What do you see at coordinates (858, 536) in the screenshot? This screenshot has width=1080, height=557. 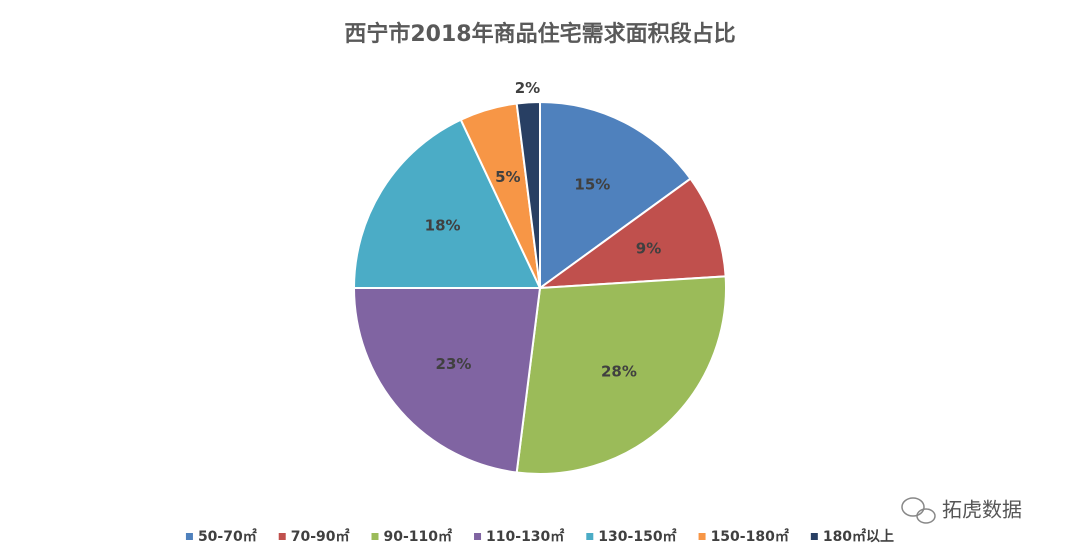 I see `legend-label: 180㎡以上` at bounding box center [858, 536].